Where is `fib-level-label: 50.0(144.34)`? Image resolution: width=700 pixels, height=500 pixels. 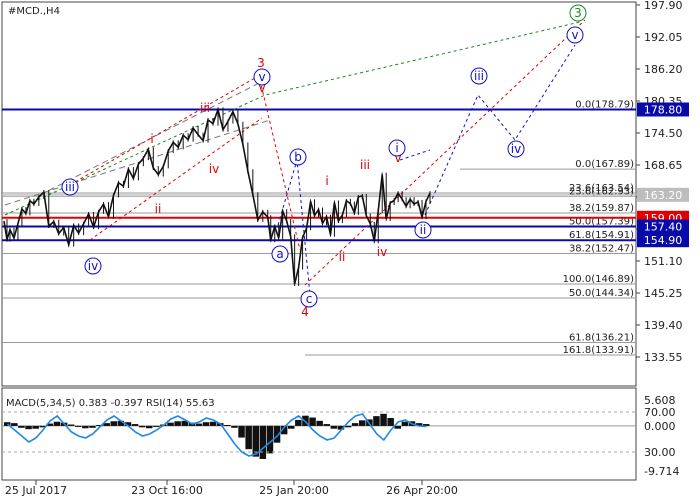
fib-level-label: 50.0(144.34) is located at coordinates (601, 293).